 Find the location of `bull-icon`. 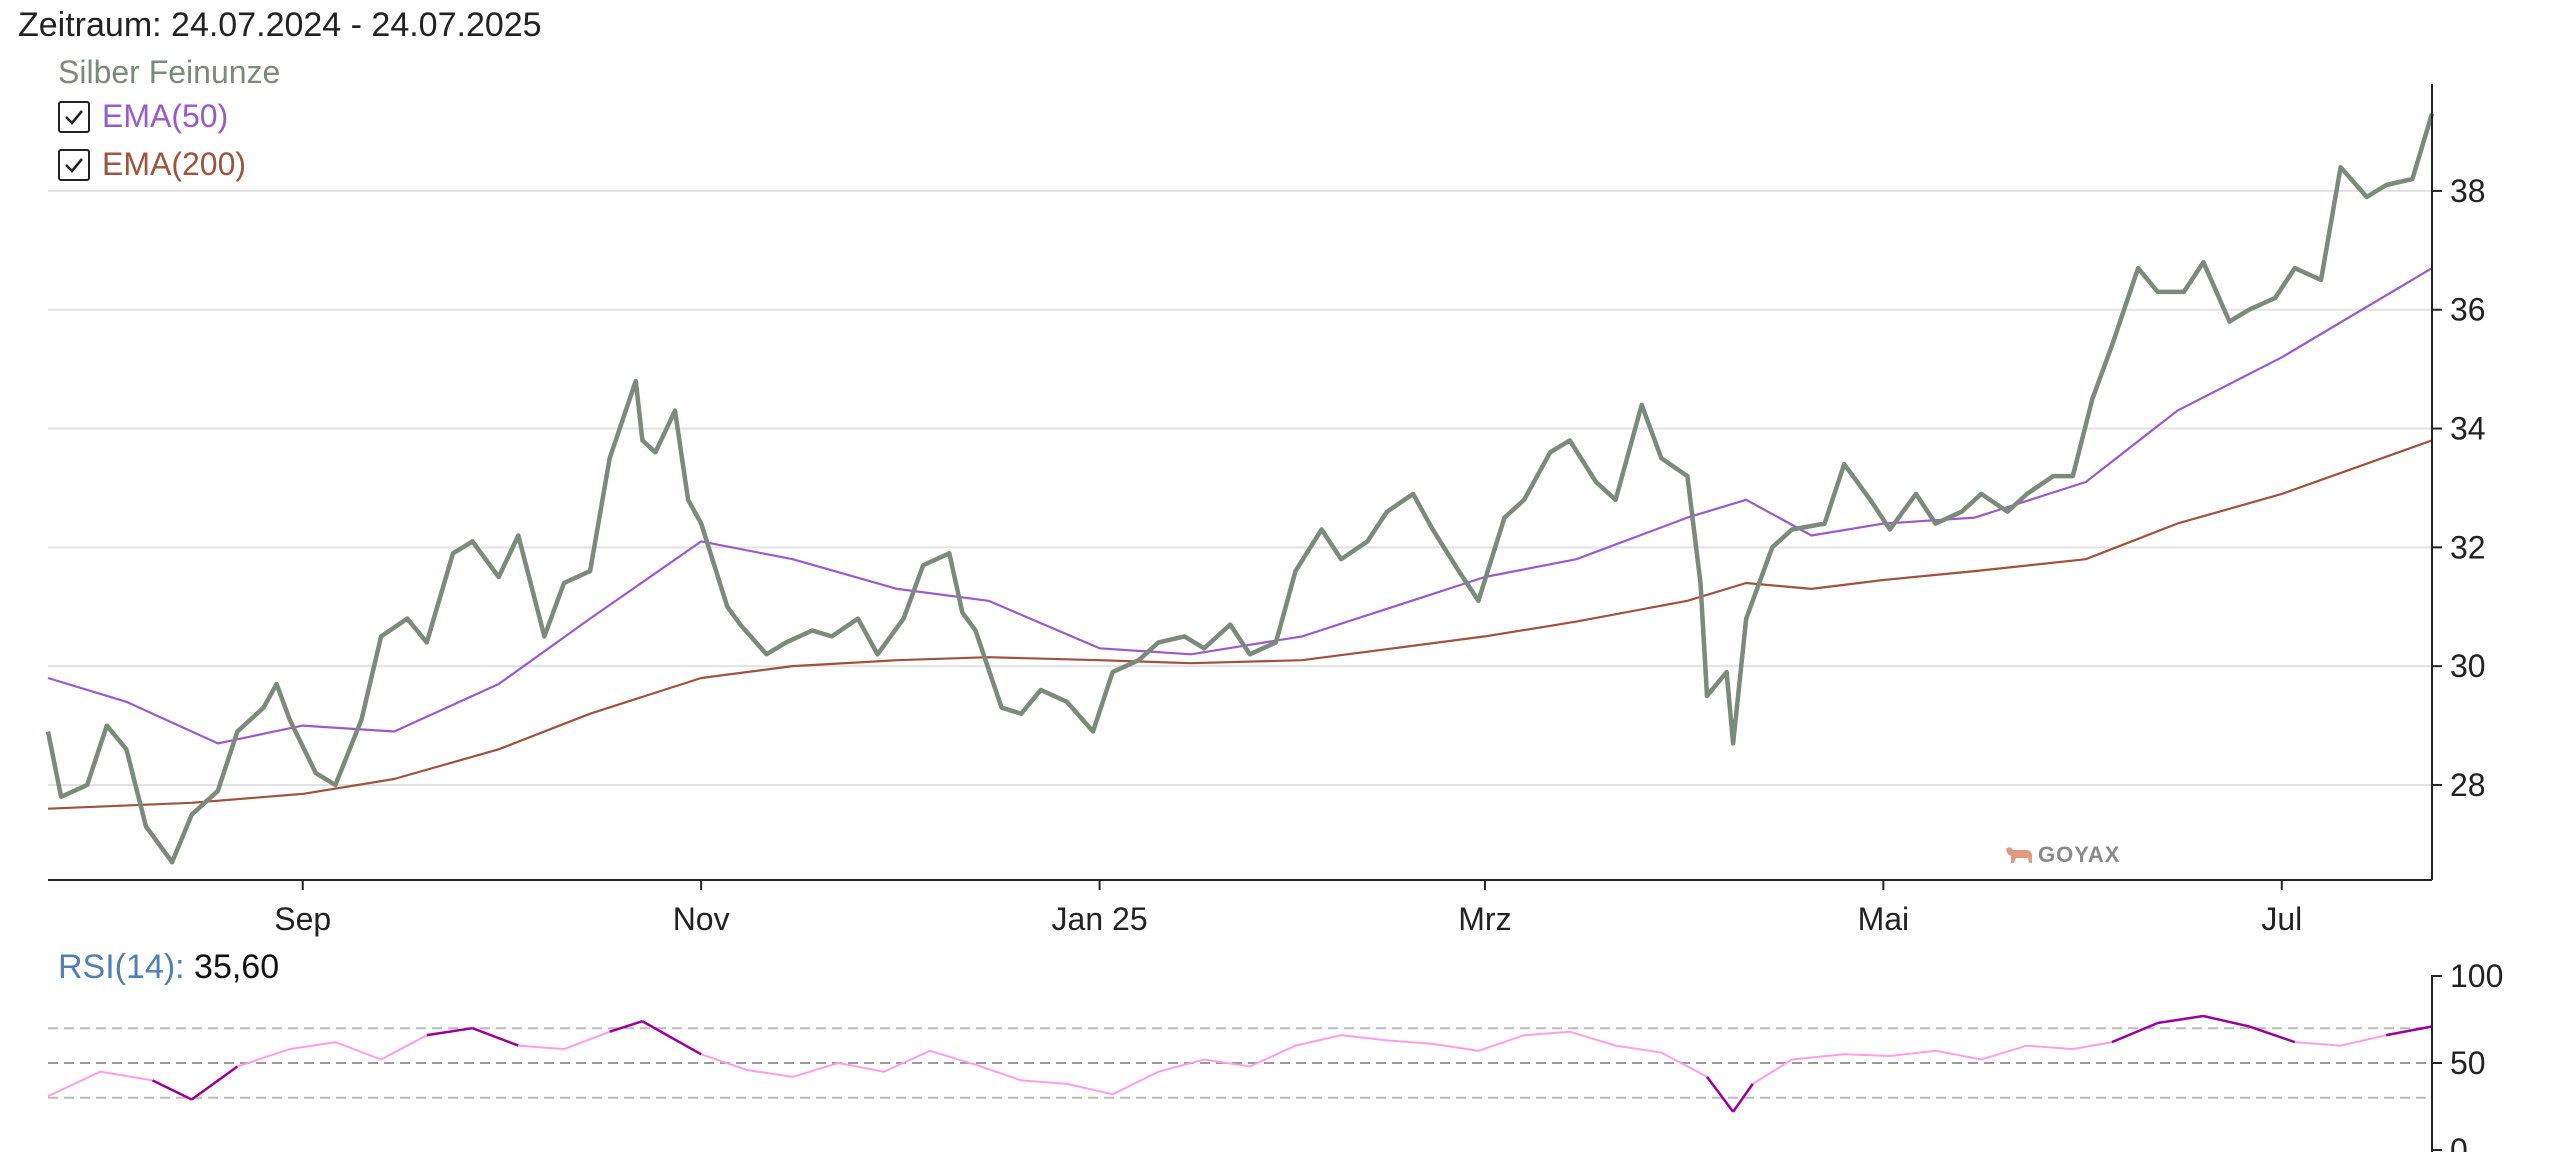

bull-icon is located at coordinates (2019, 855).